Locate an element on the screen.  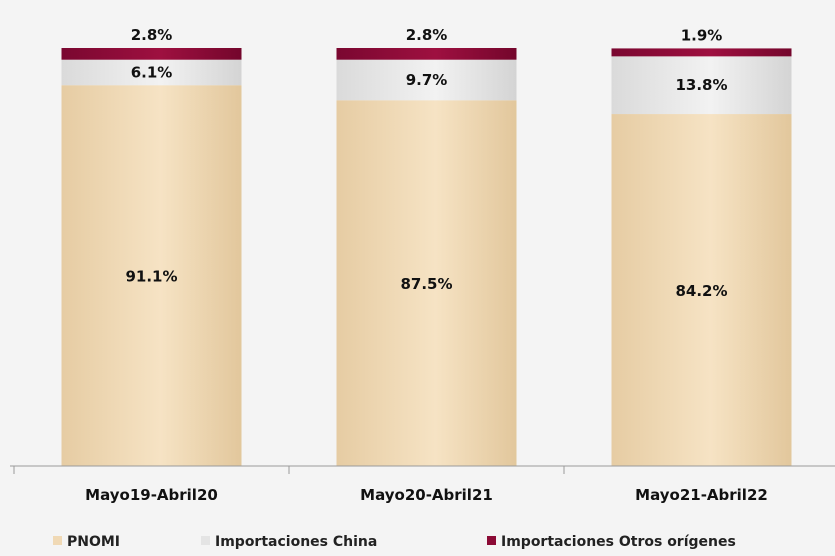
category-label: Mayo21-Abril22 is located at coordinates (701, 495).